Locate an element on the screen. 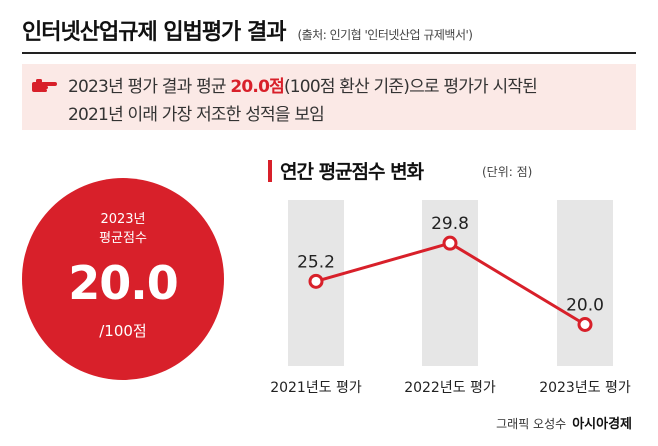  header: 인터넷산업규제 입법평가 결과 (출처: 인기협 '인터넷산업 규제백서') is located at coordinates (330, 34).